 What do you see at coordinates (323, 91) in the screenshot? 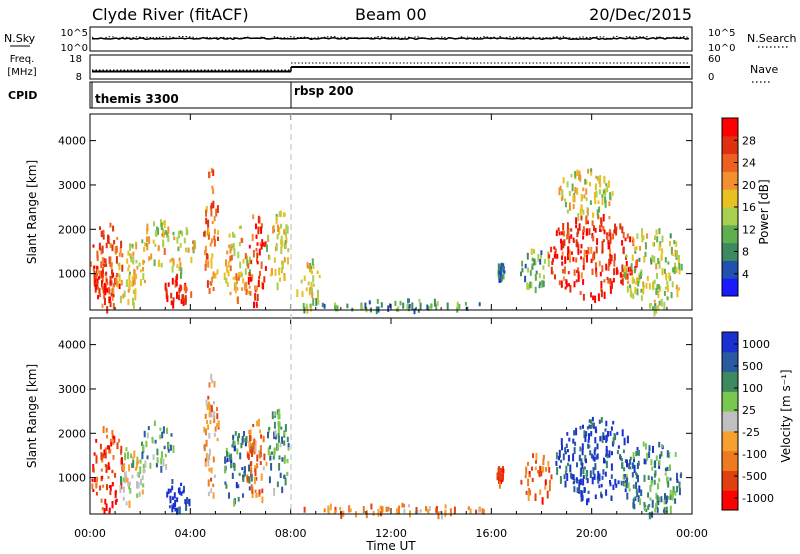
I see `cpid-segment-2: rbsp 200` at bounding box center [323, 91].